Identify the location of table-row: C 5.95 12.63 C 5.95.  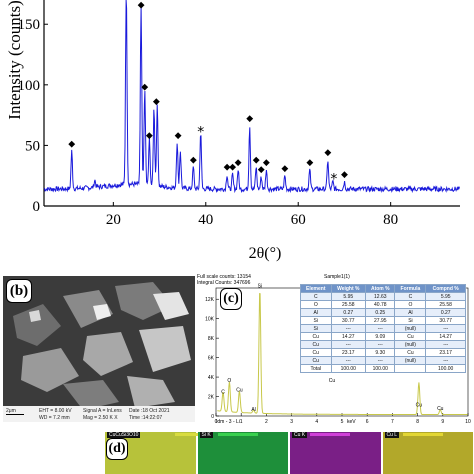
(383, 296).